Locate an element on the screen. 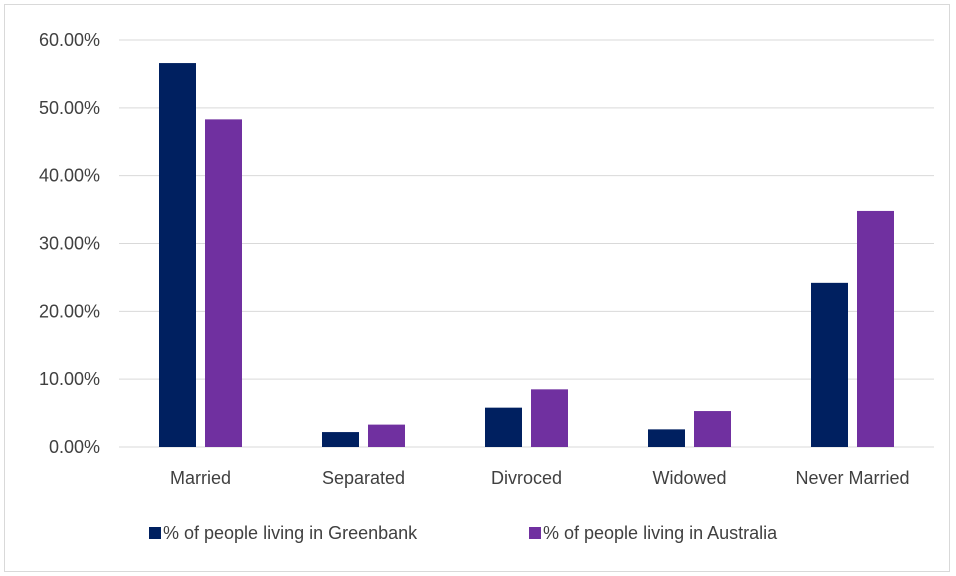 This screenshot has height=576, width=956. x-tick-label: Widowed is located at coordinates (689, 478).